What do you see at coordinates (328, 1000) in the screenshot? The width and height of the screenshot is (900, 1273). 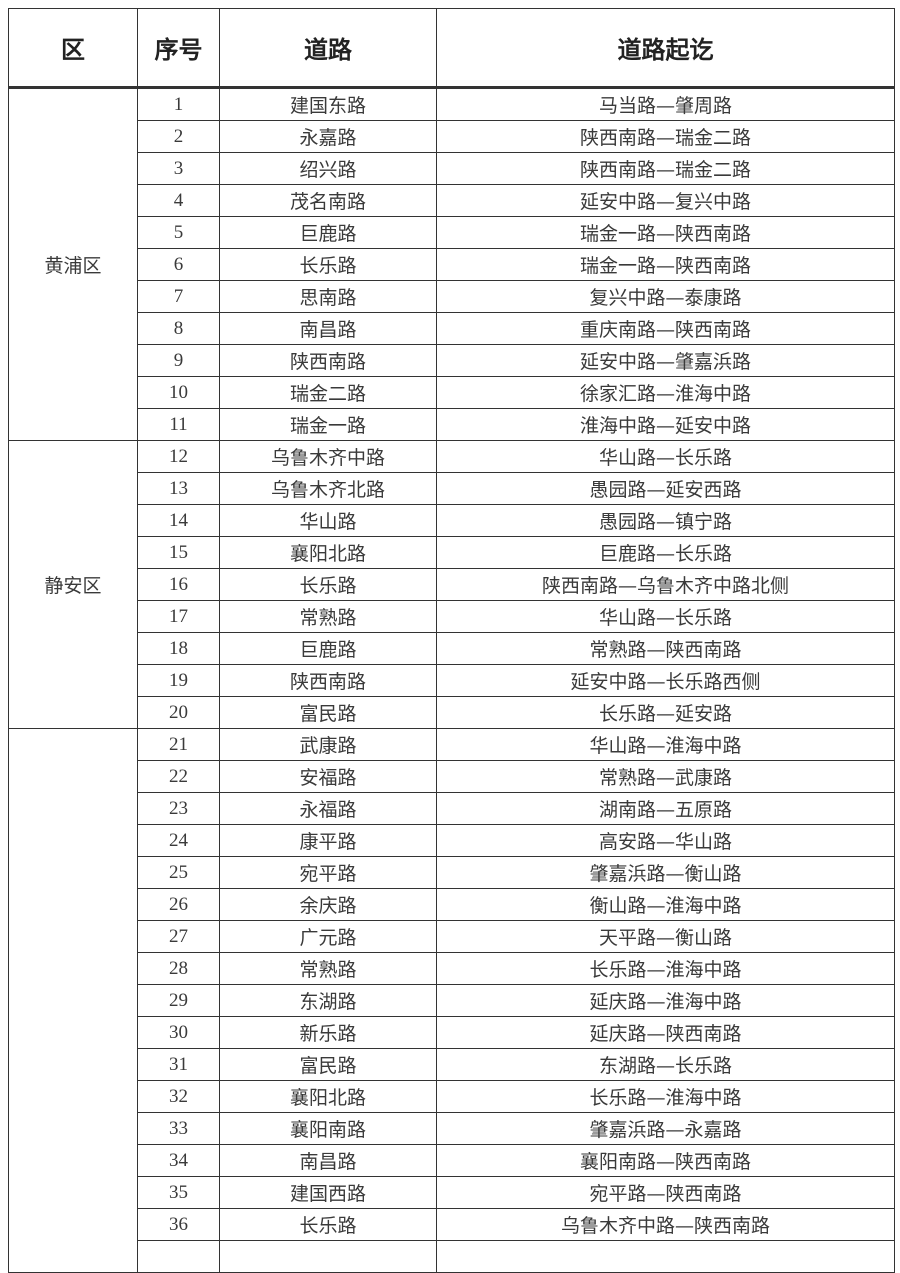 I see `road-cell: 东湖路` at bounding box center [328, 1000].